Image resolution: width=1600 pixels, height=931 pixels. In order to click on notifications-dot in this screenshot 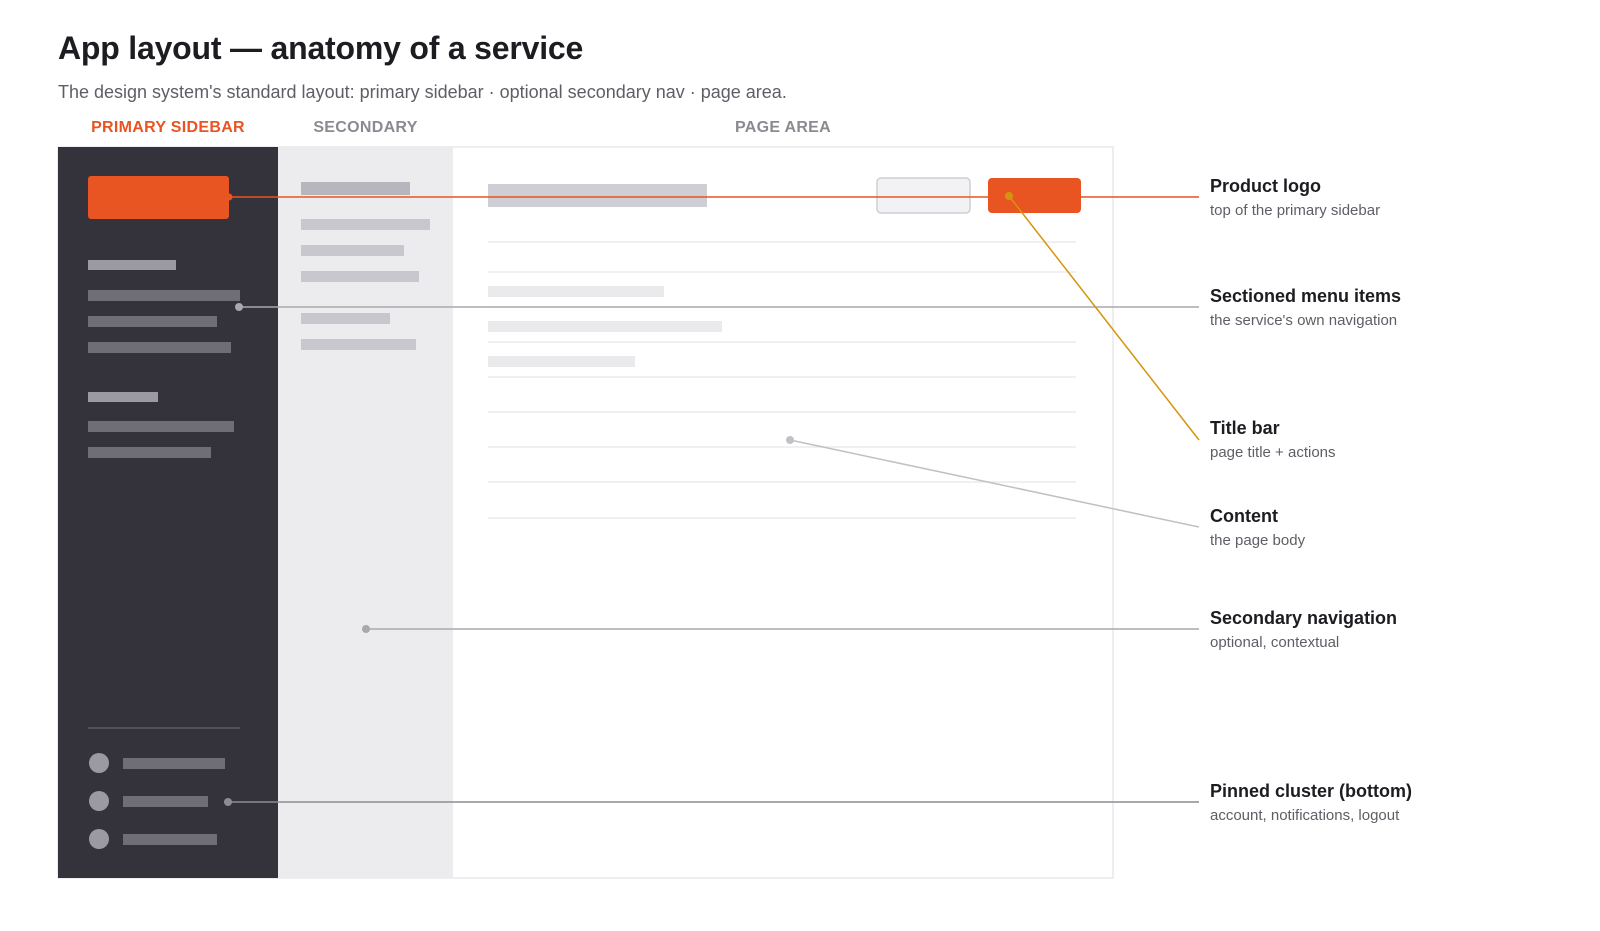, I will do `click(99, 801)`.